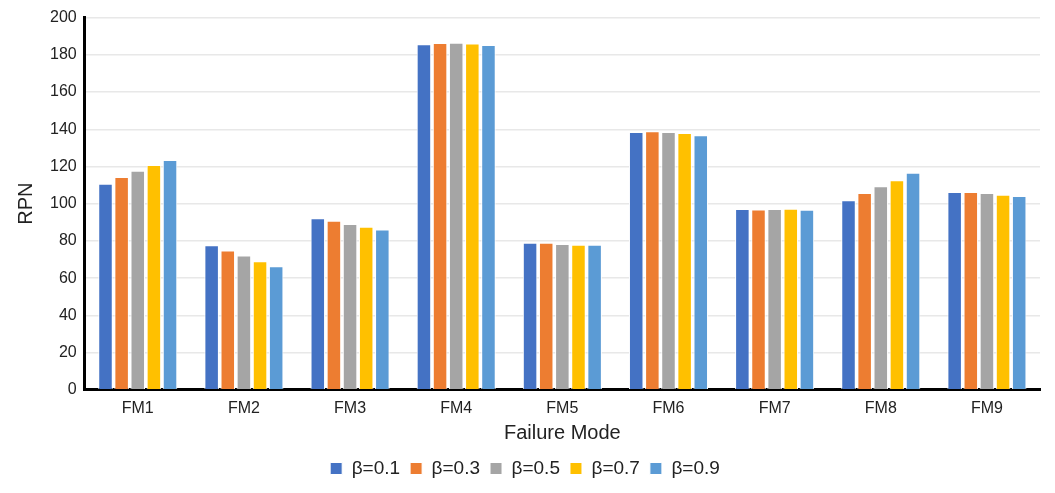  I want to click on legend-label: β=0.1, so click(376, 467).